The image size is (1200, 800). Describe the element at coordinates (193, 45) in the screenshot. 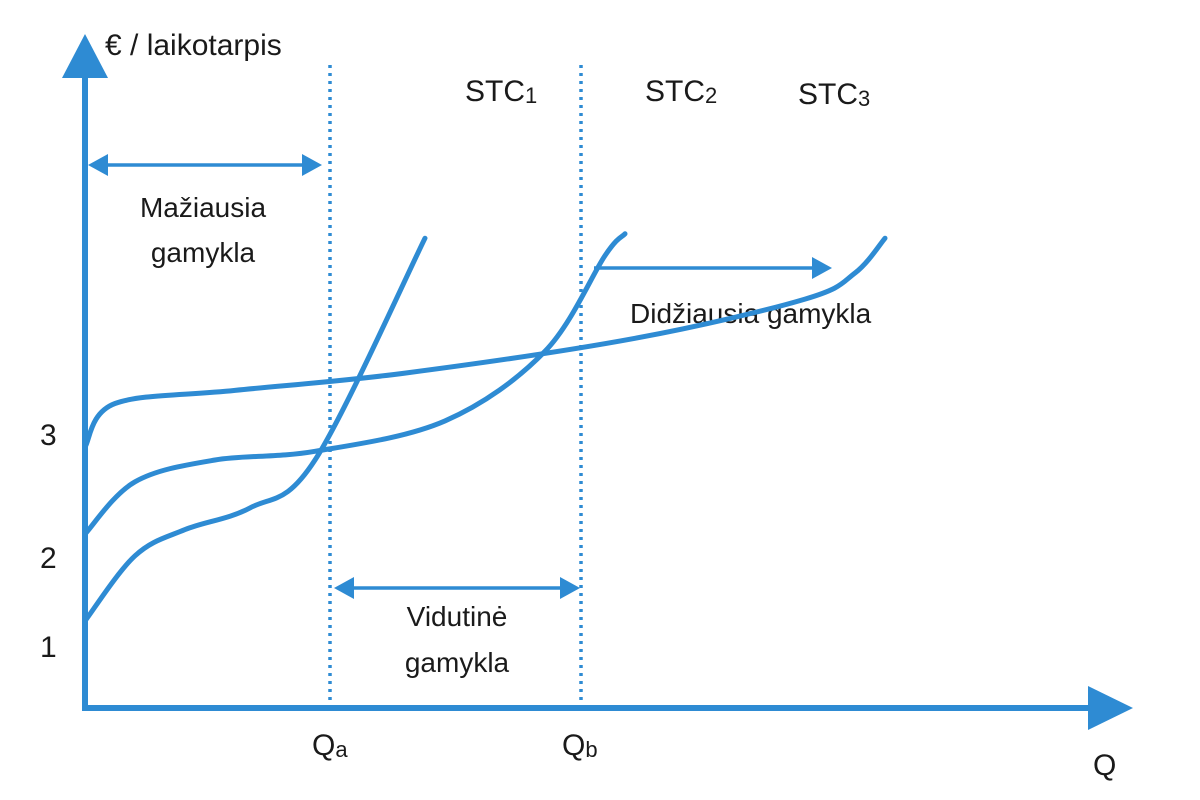

I see `y-axis-label: € / laikotarpis` at that location.